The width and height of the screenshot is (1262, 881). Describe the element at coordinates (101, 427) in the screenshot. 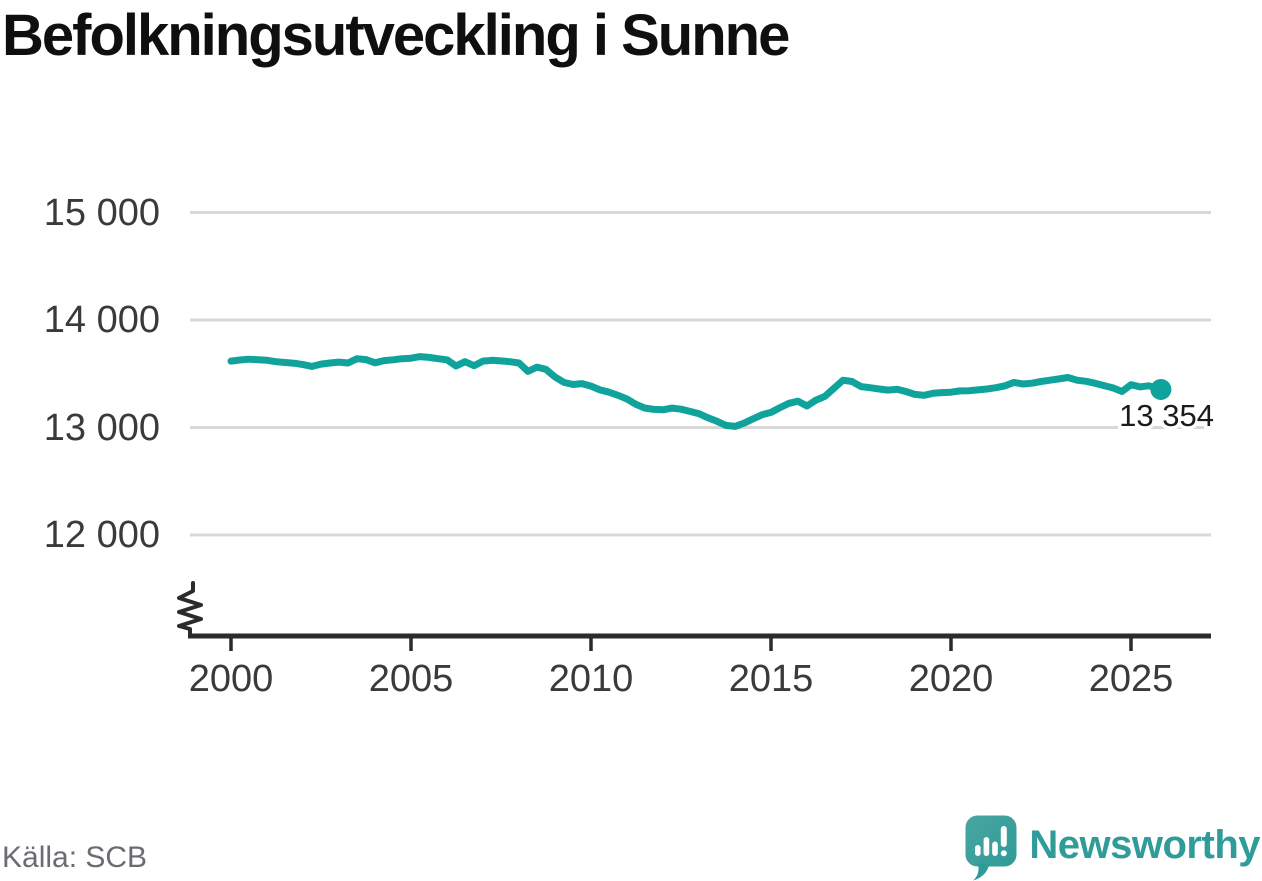

I see `y-tick-label: 13 000` at that location.